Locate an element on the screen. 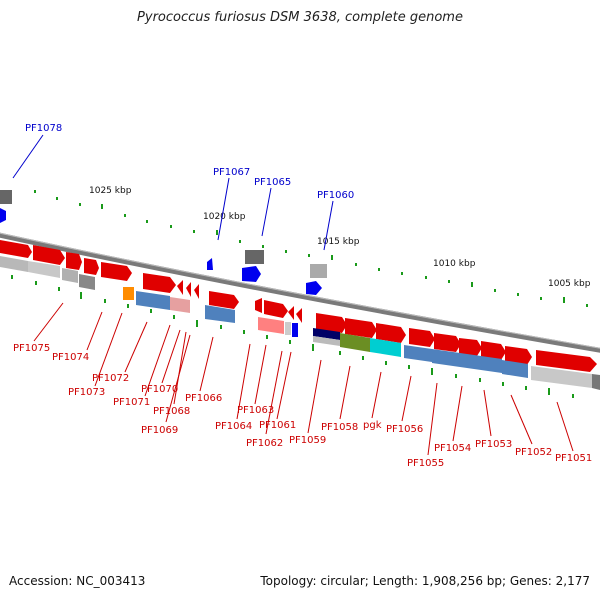 The height and width of the screenshot is (600, 600). gene-pf1074 is located at coordinates (49, 255).